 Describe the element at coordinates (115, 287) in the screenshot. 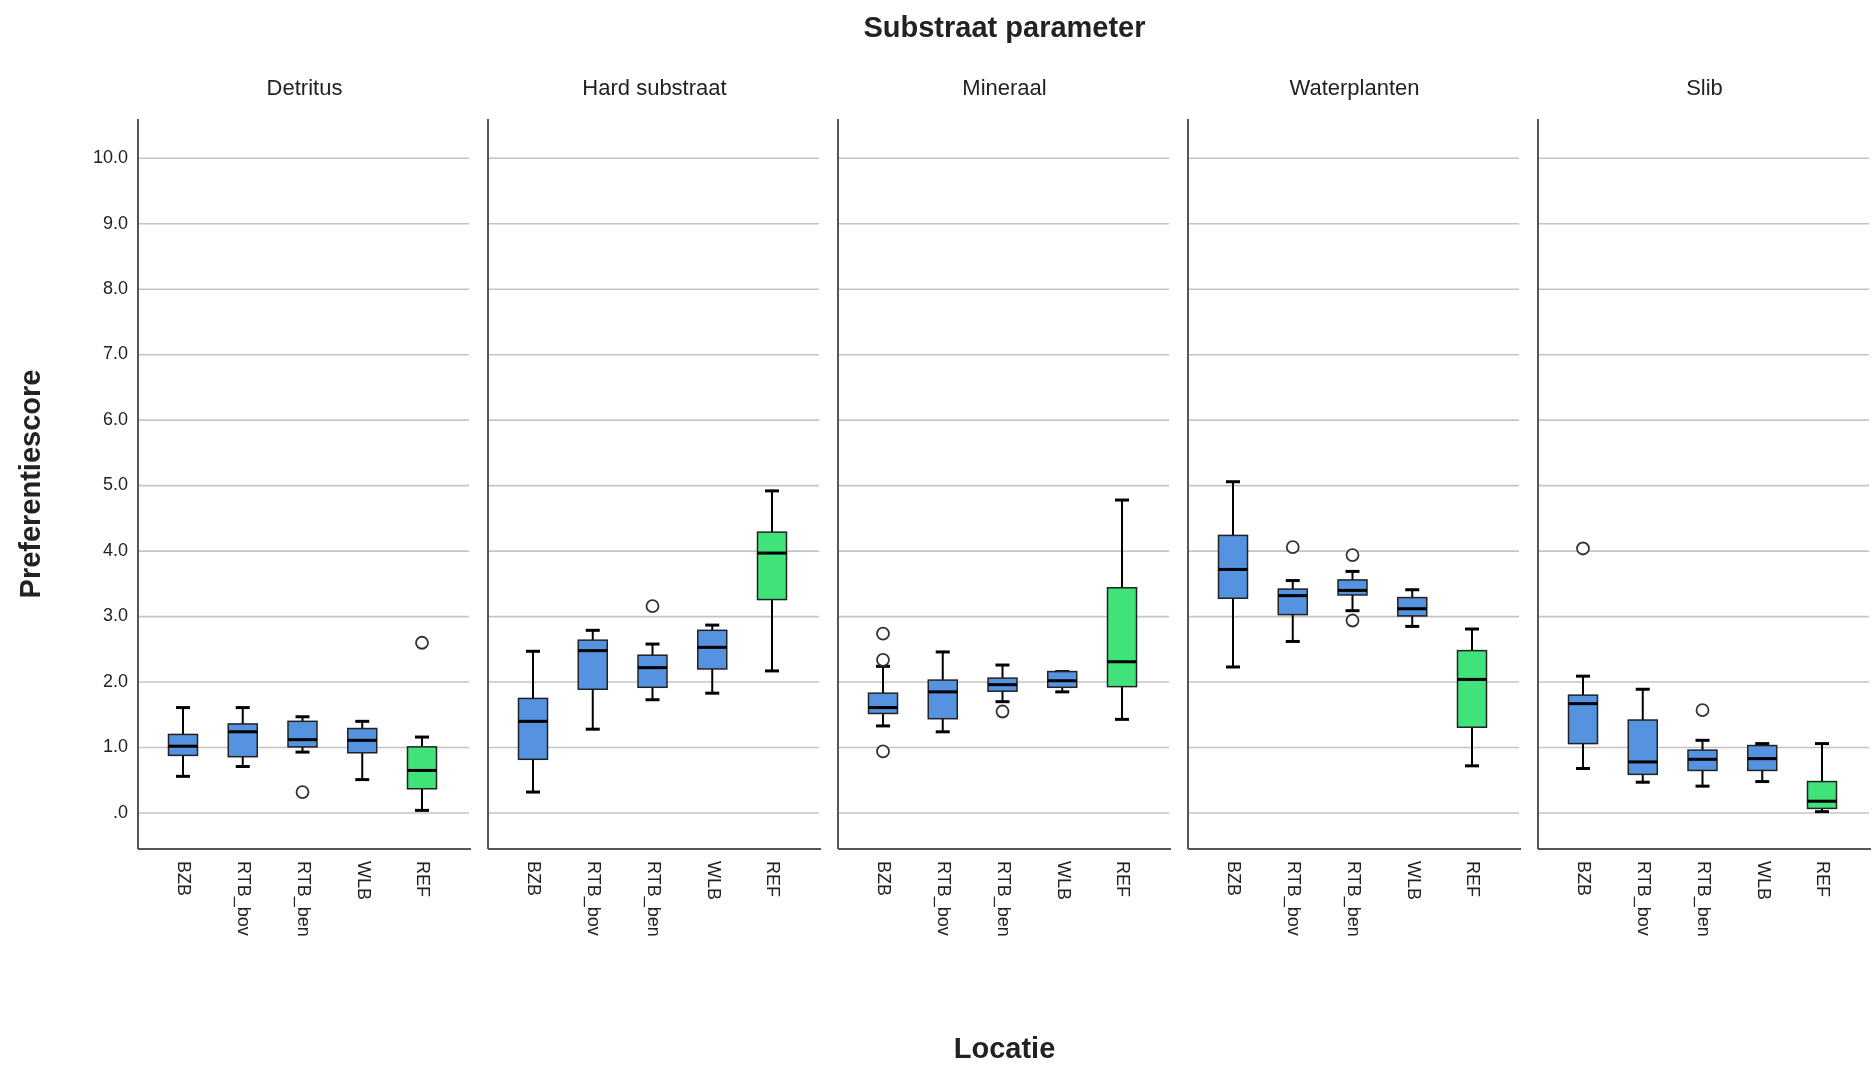

I see `y-tick-label: 8.0` at that location.